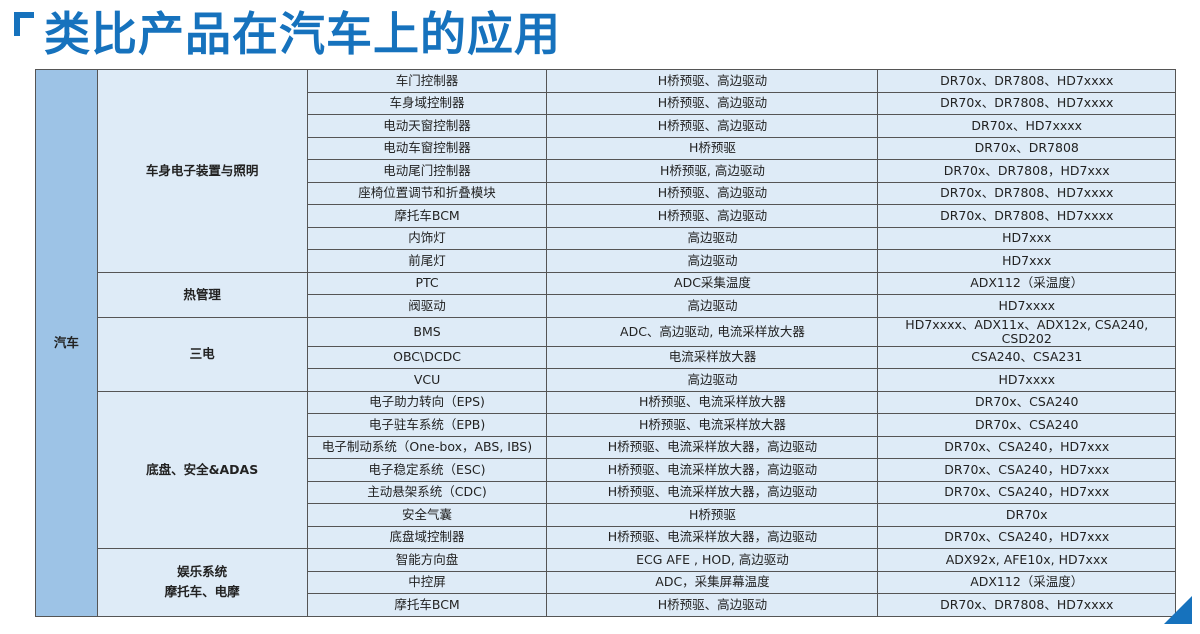 The image size is (1200, 634). What do you see at coordinates (202, 582) in the screenshot?
I see `category-cell: 娱乐系统摩托车、电摩` at bounding box center [202, 582].